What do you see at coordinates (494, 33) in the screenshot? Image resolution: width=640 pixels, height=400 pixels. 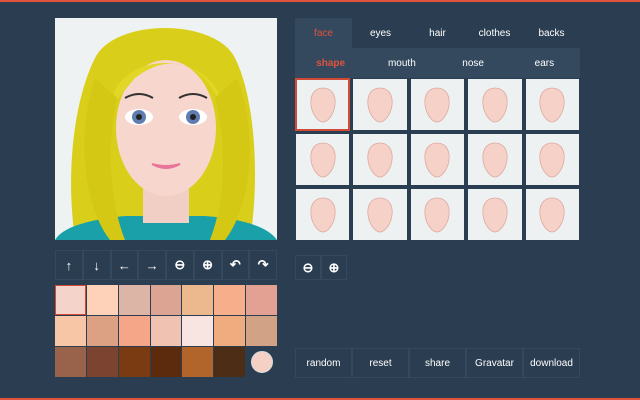 I see `tab-clothes: clothes` at bounding box center [494, 33].